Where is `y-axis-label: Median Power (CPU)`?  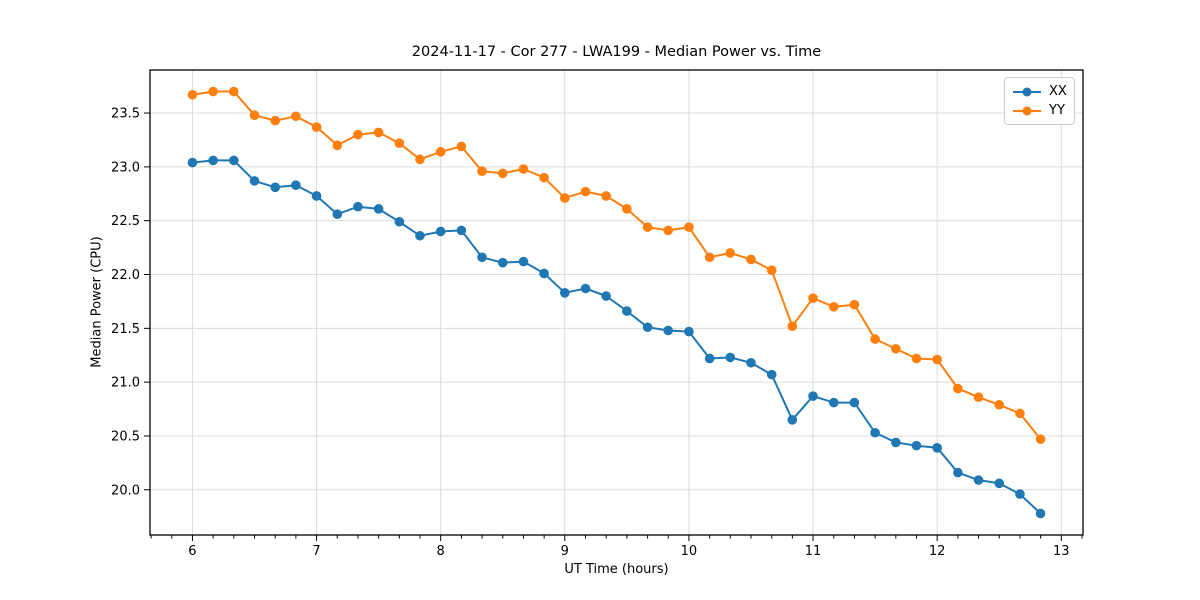 y-axis-label: Median Power (CPU) is located at coordinates (97, 302).